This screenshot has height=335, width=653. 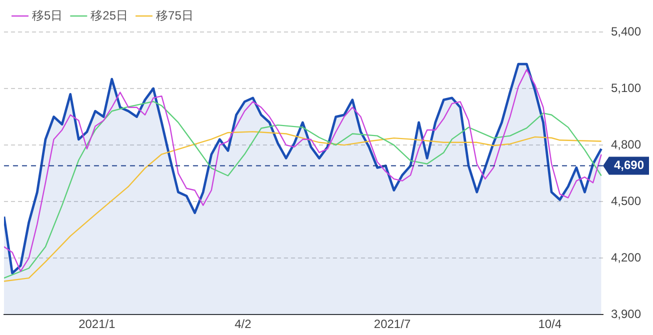 What do you see at coordinates (626, 201) in the screenshot?
I see `y-tick-label: 4,500` at bounding box center [626, 201].